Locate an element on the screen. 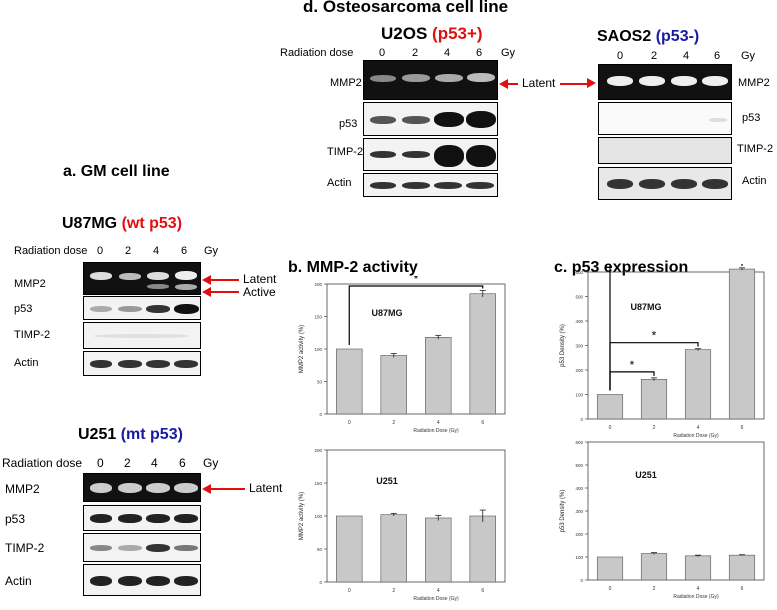  y-axis-label: p53 Density (%) is located at coordinates (563, 511).